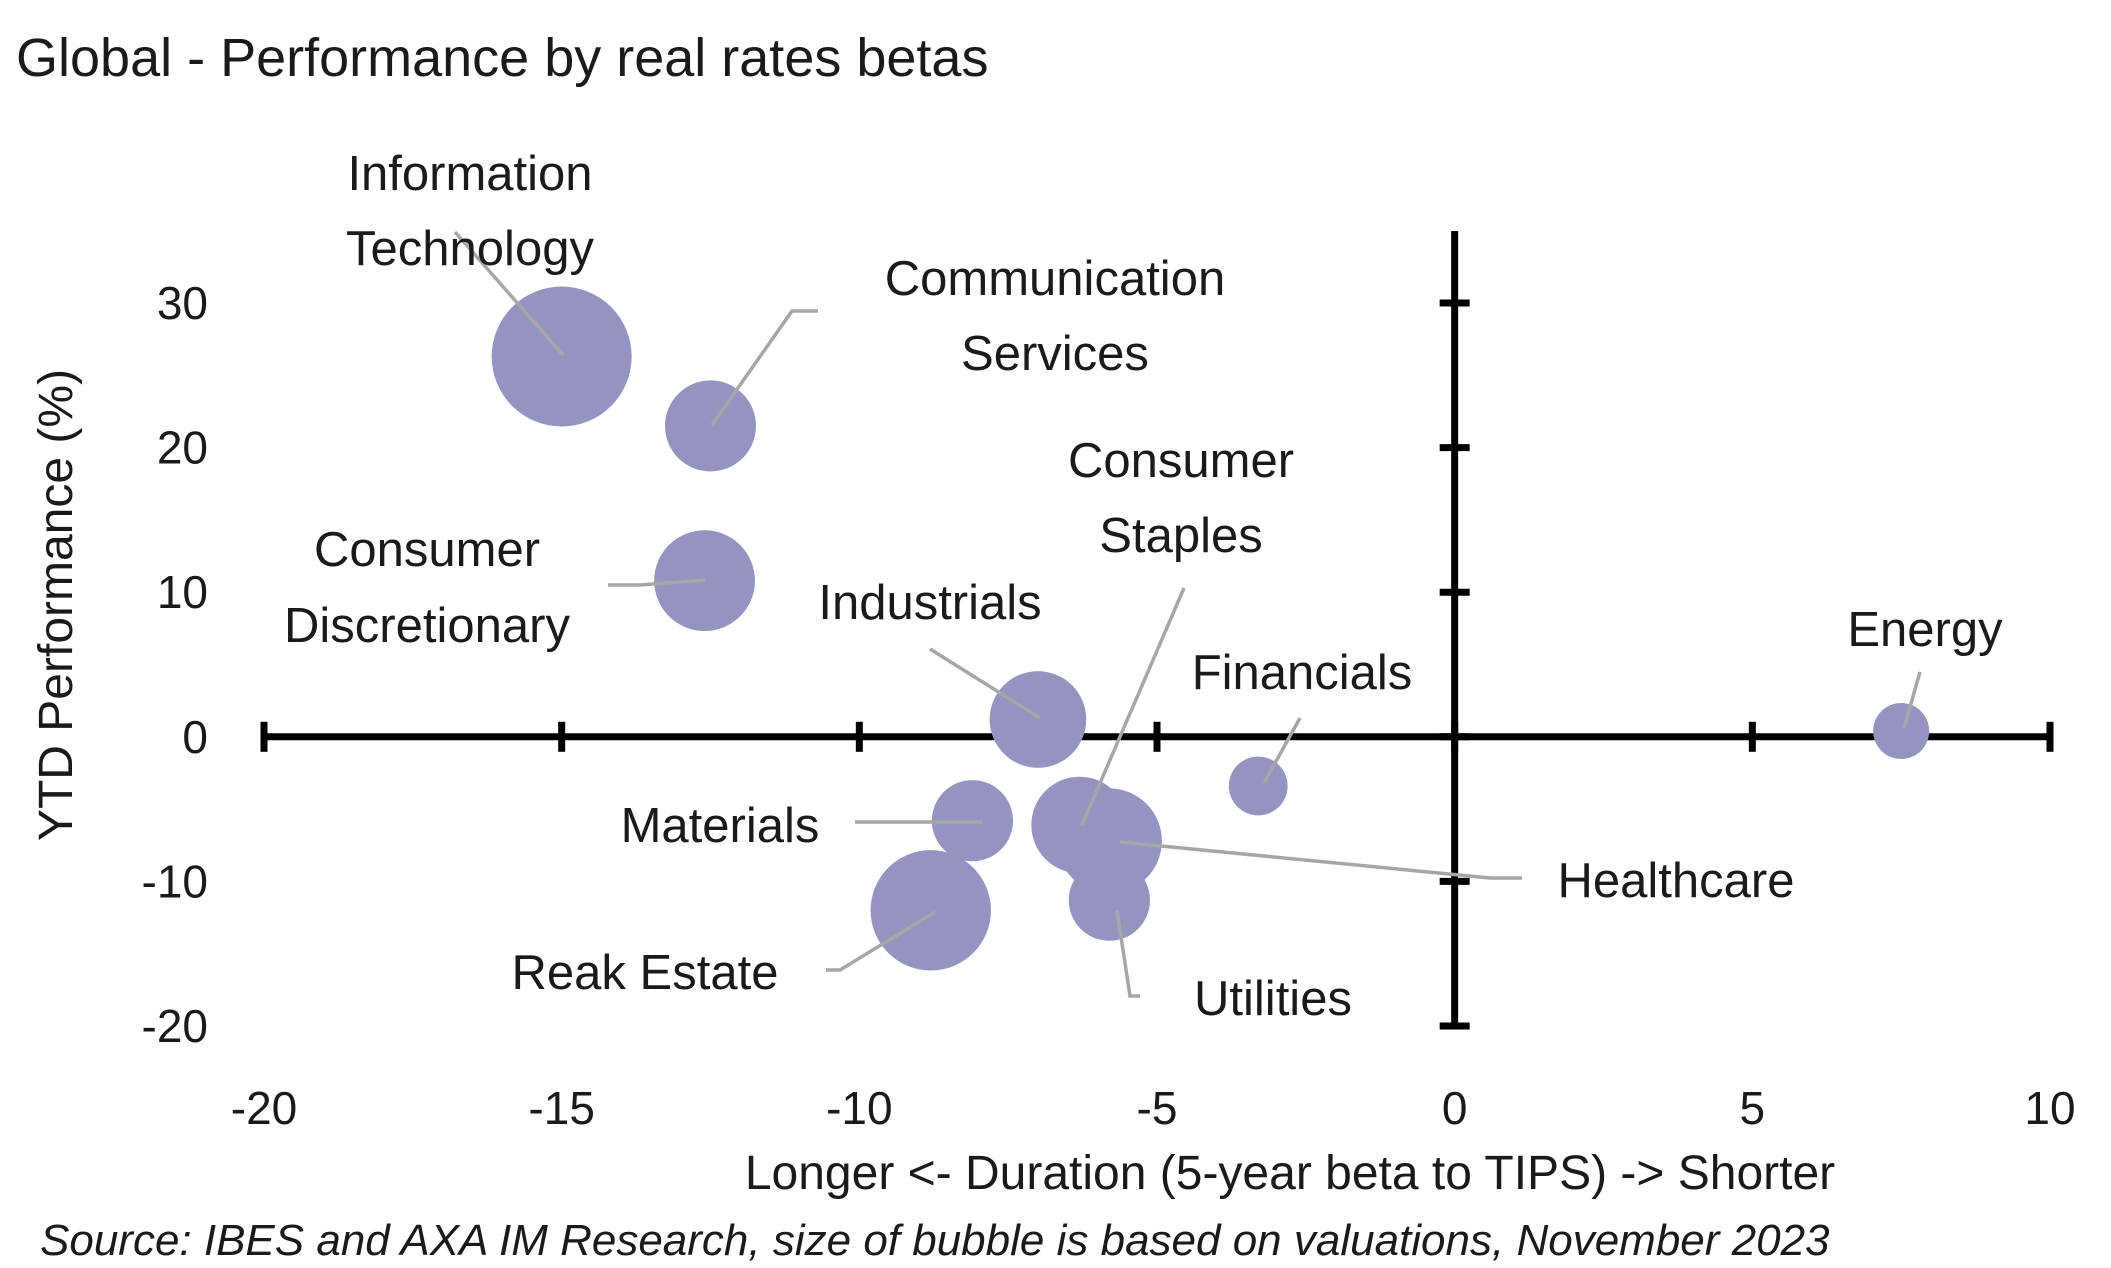 Image resolution: width=2111 pixels, height=1268 pixels. I want to click on label-consumer-staples: Consumer, so click(1181, 461).